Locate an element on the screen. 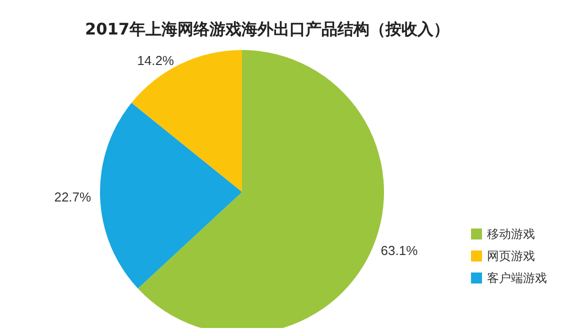 The image size is (580, 336). data-label: 14.2% is located at coordinates (155, 60).